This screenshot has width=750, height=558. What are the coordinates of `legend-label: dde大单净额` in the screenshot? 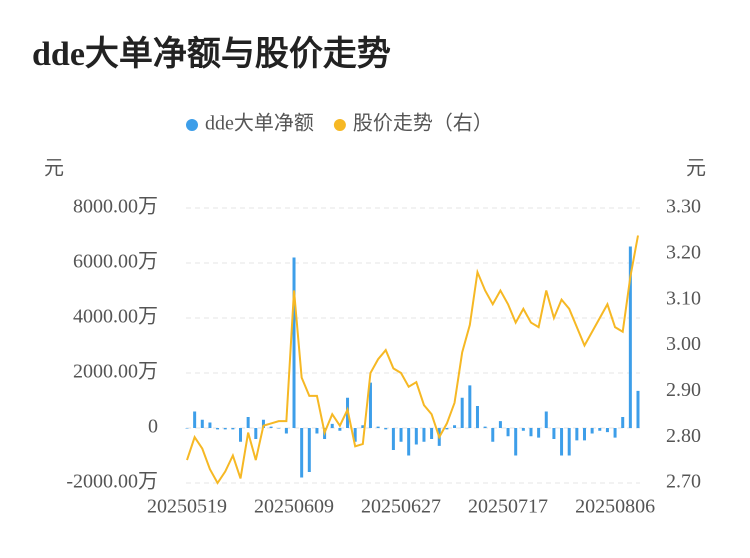 It's located at (259, 123).